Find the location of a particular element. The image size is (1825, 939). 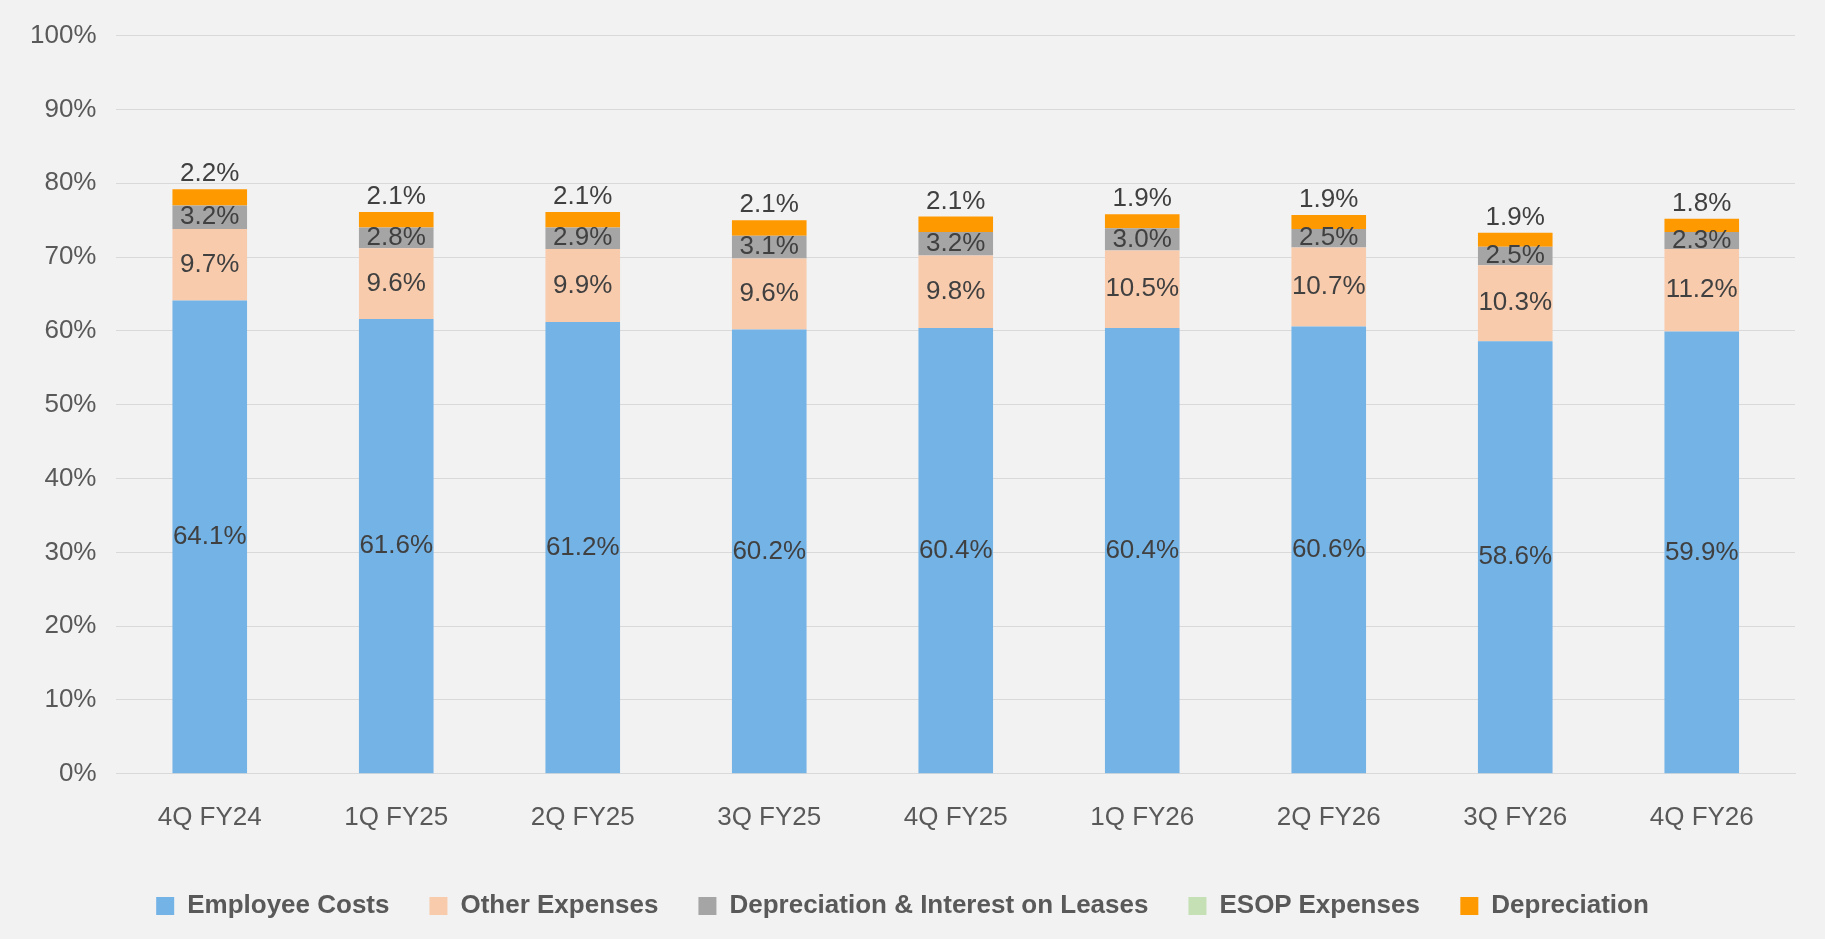

data-label: 10.5% is located at coordinates (1142, 287).